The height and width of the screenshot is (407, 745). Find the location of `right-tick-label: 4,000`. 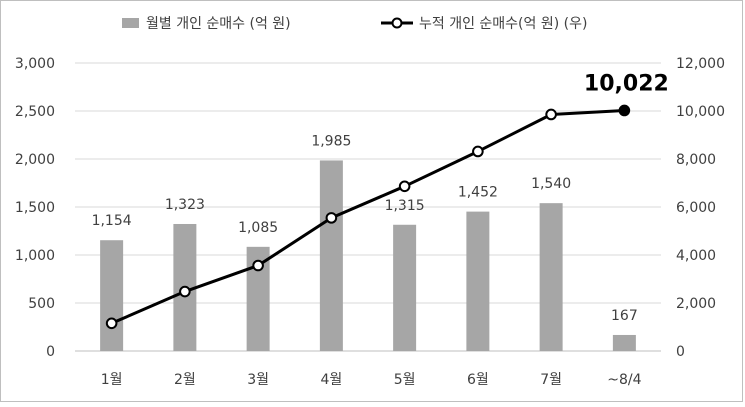

right-tick-label: 4,000 is located at coordinates (696, 256).